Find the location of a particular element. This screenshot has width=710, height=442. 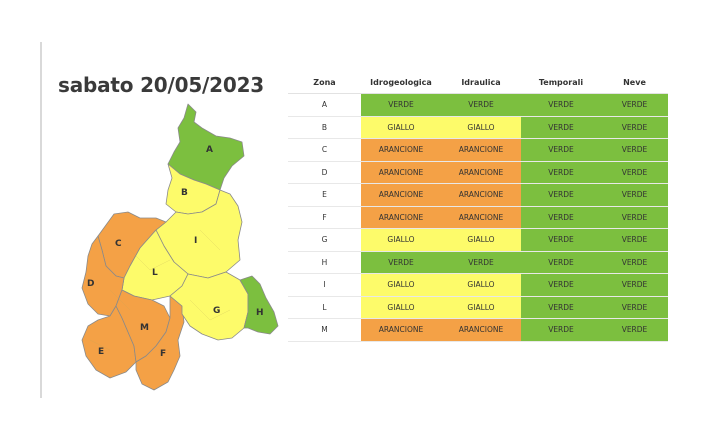

table-row: L GIALLO GIALLO VERDE VERDE is located at coordinates (478, 307).